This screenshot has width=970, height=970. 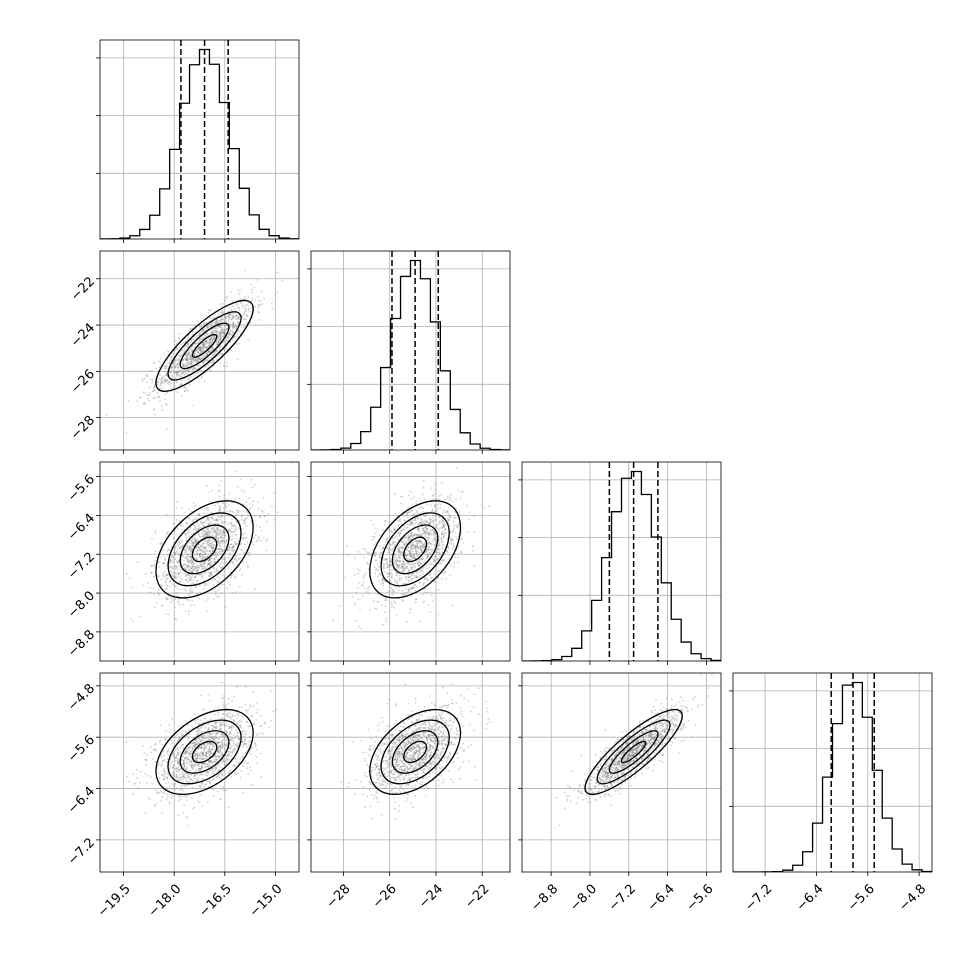 What do you see at coordinates (83, 428) in the screenshot?
I see `y-tick-label: −28` at bounding box center [83, 428].